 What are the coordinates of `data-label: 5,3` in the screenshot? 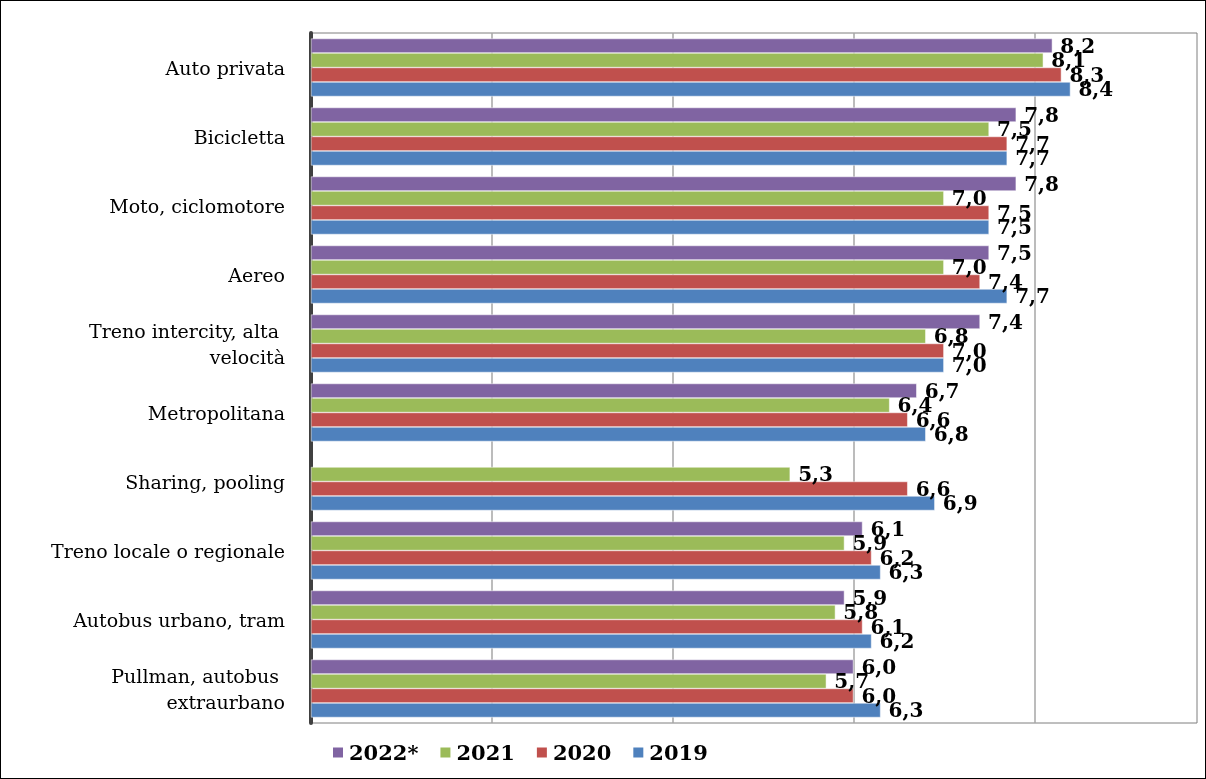 It's located at (815, 474).